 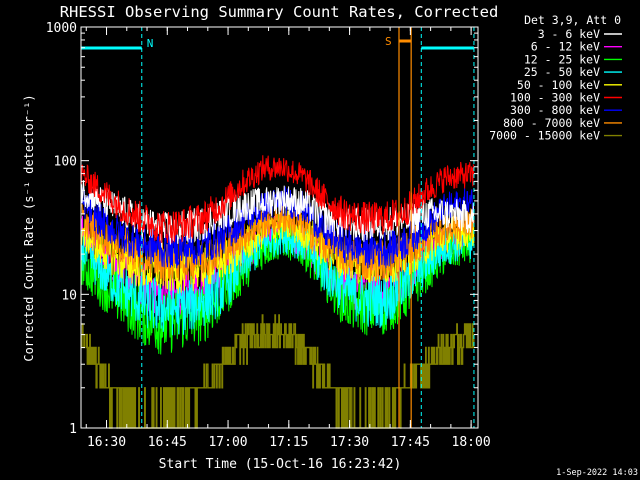 I want to click on legend-label-5: 100 - 300 keV, so click(x=555, y=98).